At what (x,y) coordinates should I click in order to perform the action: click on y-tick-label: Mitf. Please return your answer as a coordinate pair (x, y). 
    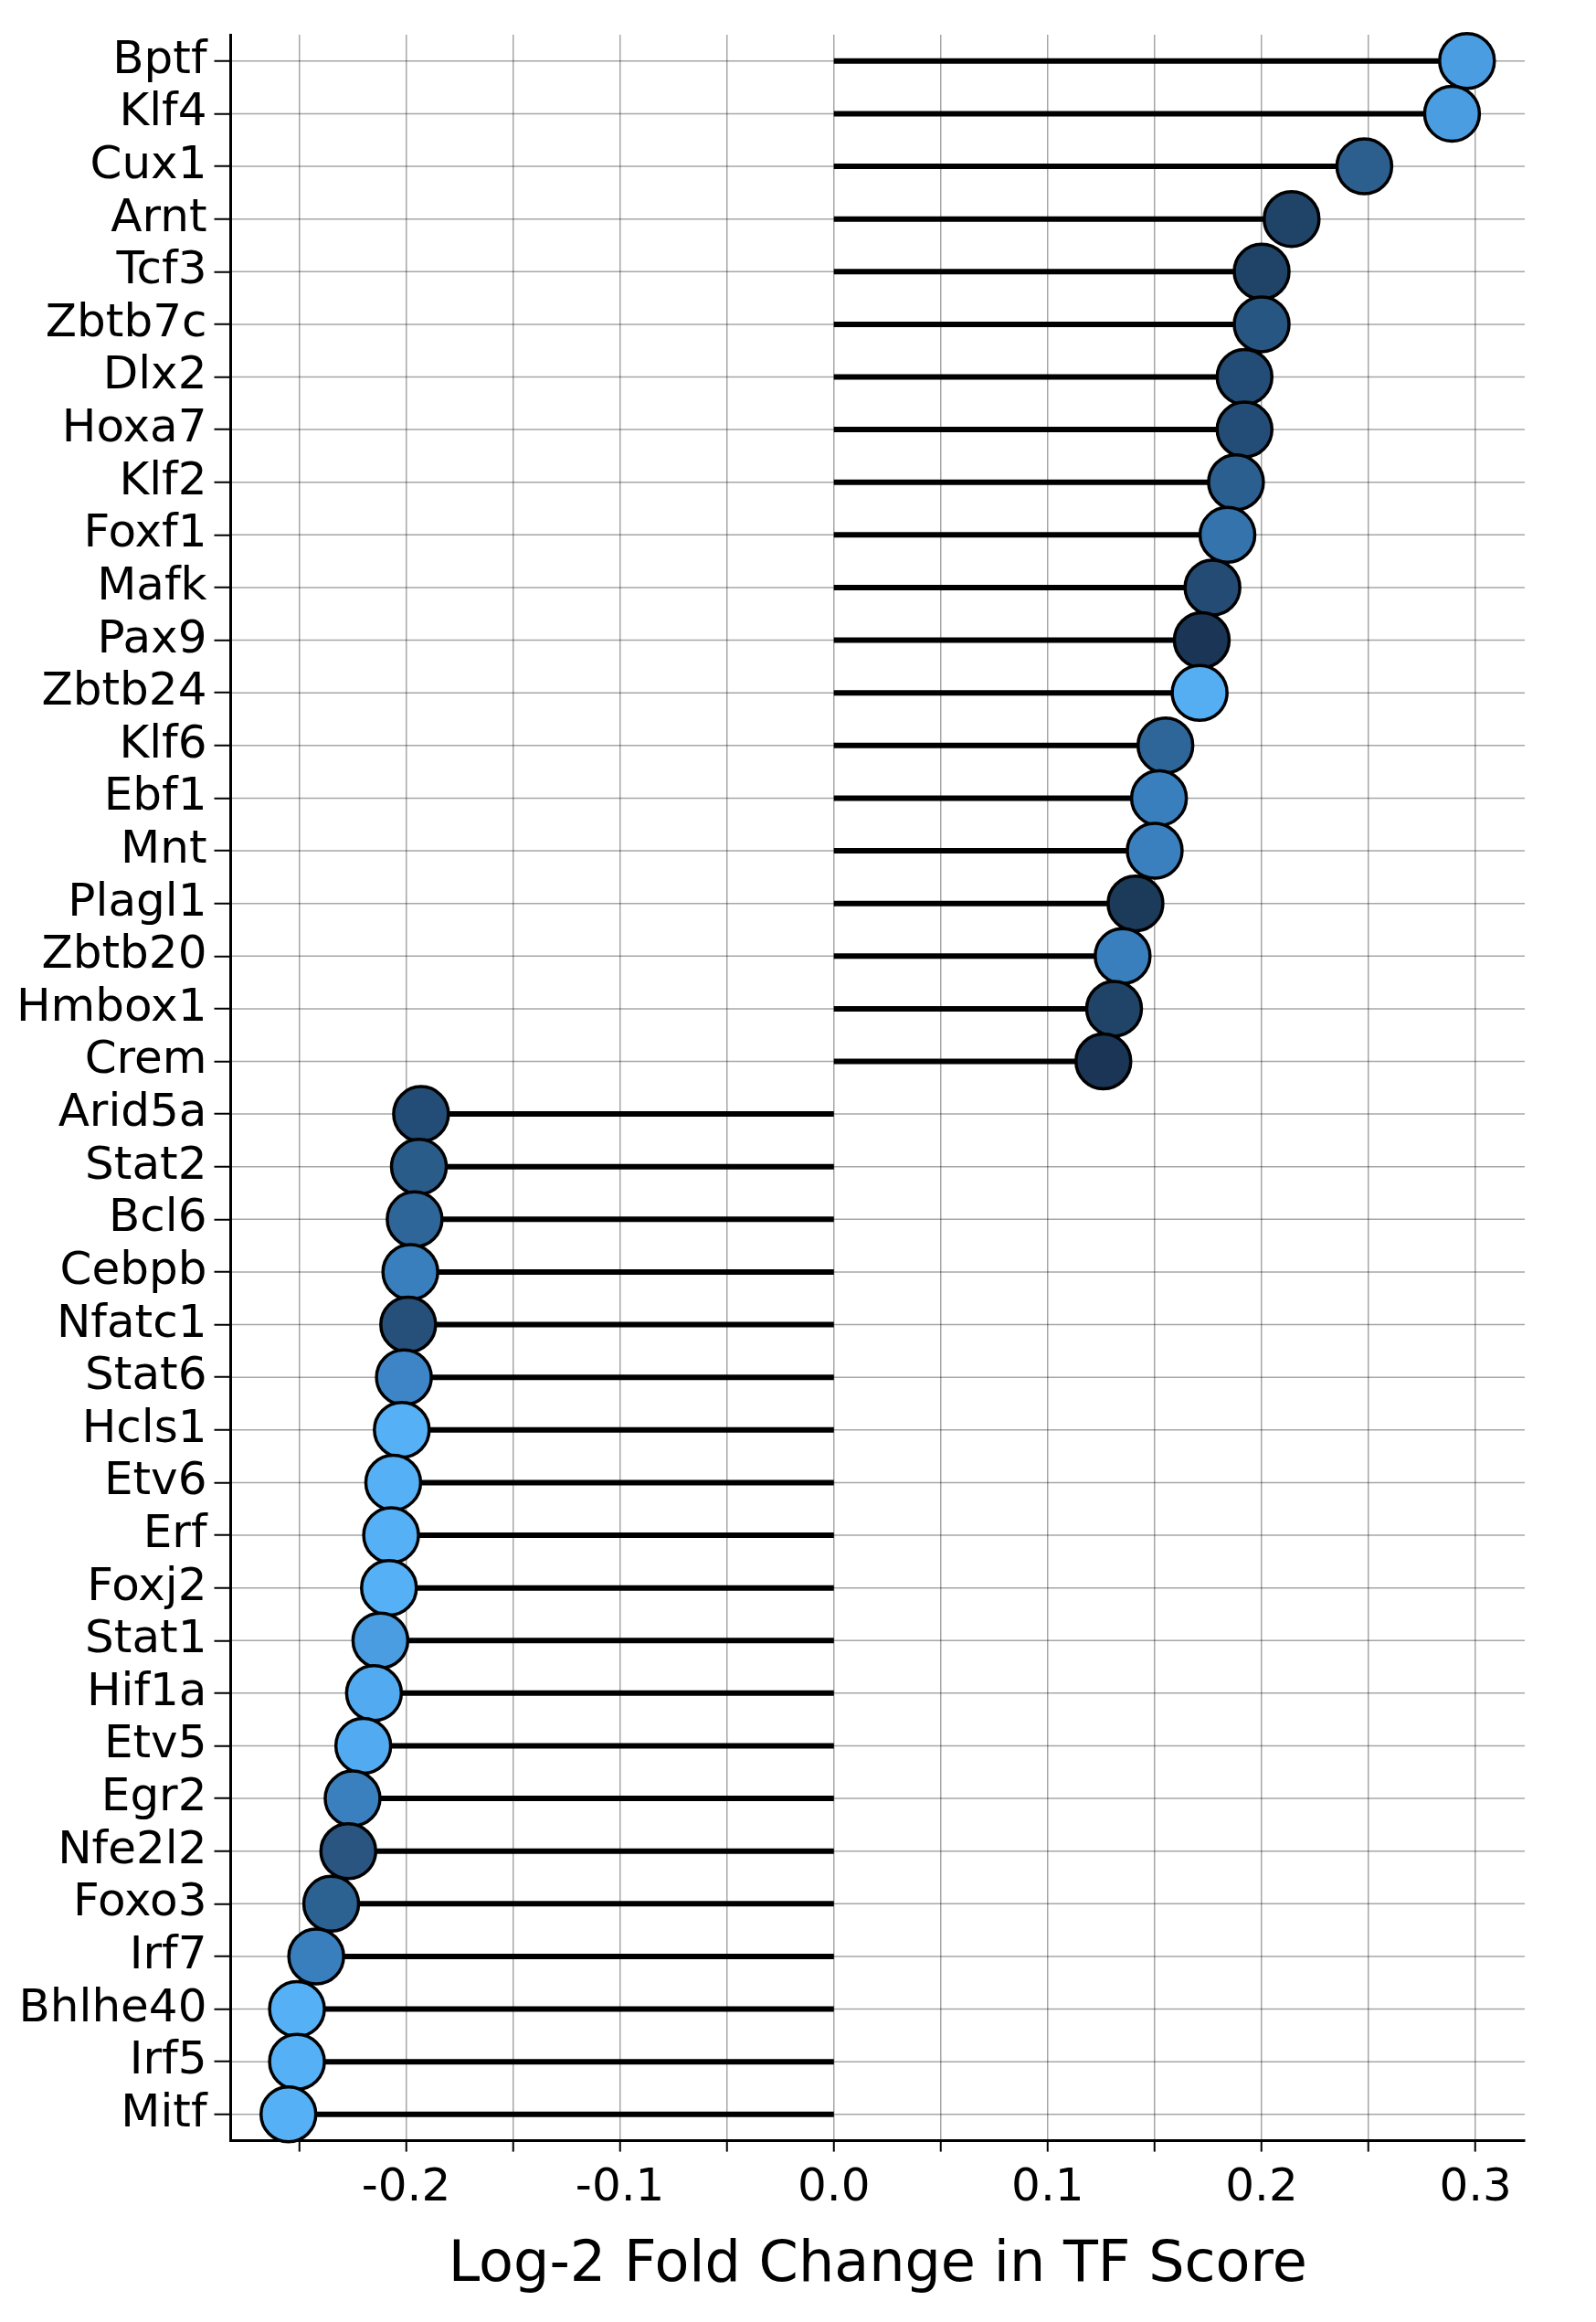
    Looking at the image, I should click on (164, 2110).